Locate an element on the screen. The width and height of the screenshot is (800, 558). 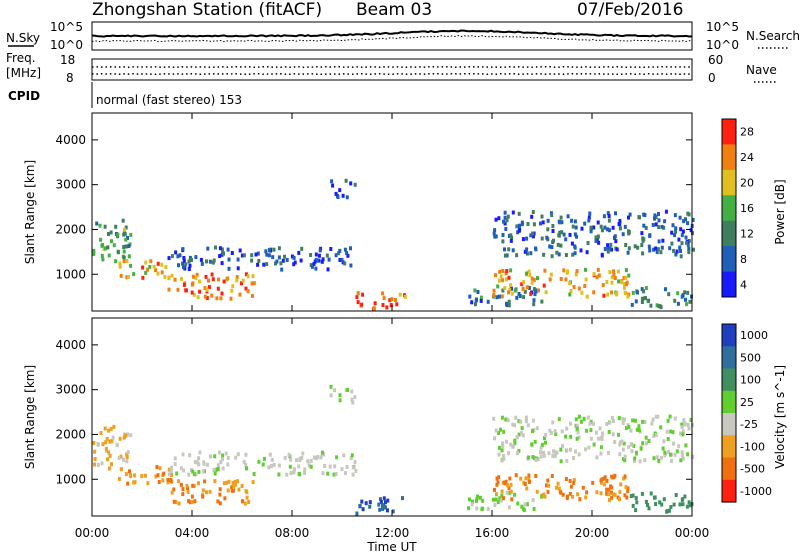
velocity-colorbar: 1000 500 100 25 -25 -100 -500 -1000 is located at coordinates (746, 413).